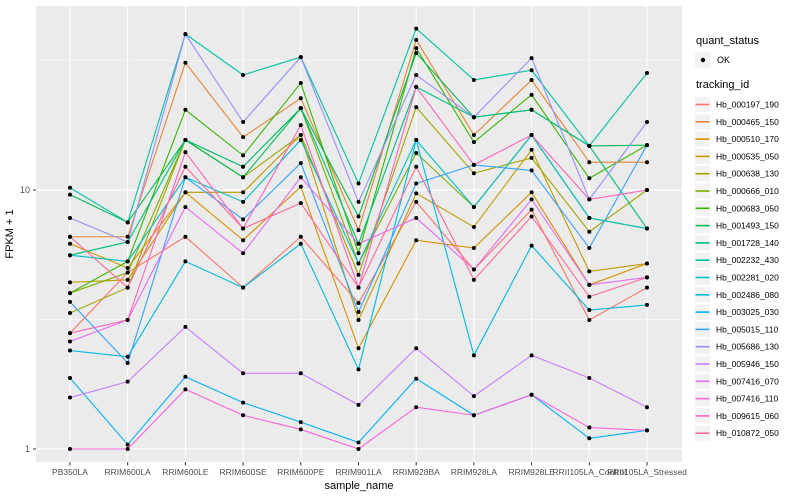 The image size is (800, 500). Describe the element at coordinates (747, 295) in the screenshot. I see `legend-item-label: Hb_002486_080` at that location.